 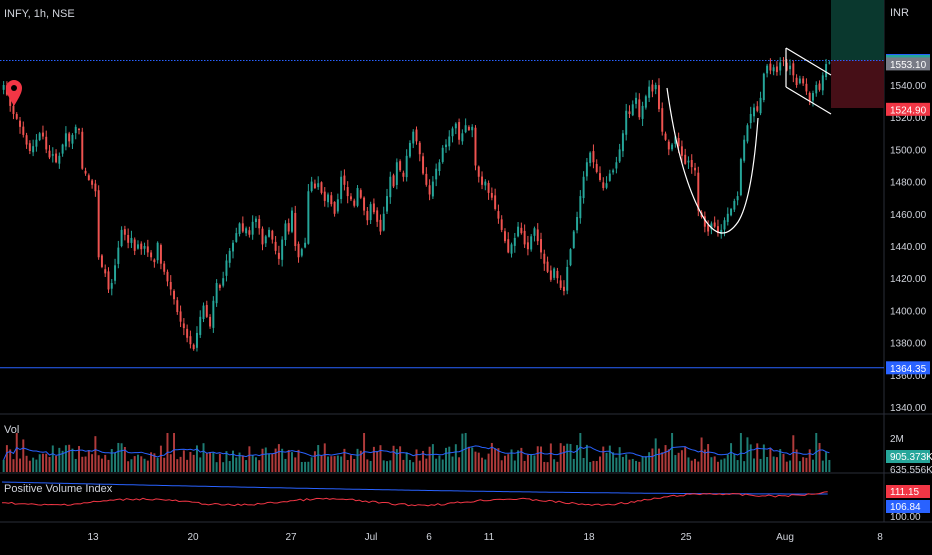 What do you see at coordinates (908, 491) in the screenshot?
I see `pvi-value-badge` at bounding box center [908, 491].